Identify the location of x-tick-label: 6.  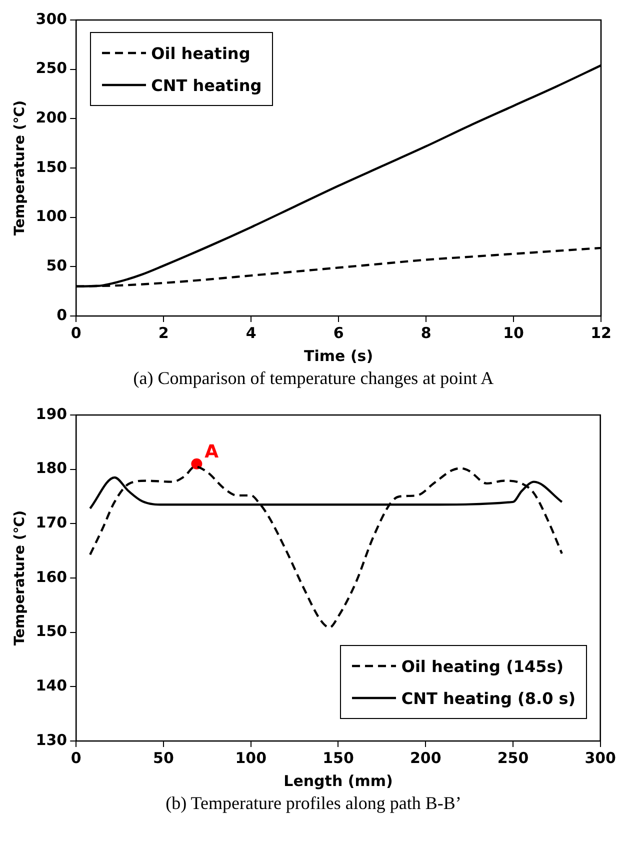
(338, 333).